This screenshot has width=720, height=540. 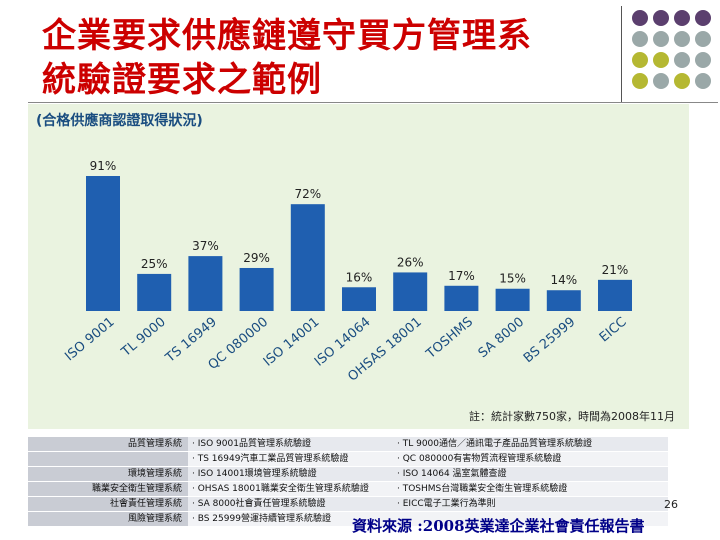 What do you see at coordinates (108, 444) in the screenshot?
I see `table-category-cell: 品質管理系統` at bounding box center [108, 444].